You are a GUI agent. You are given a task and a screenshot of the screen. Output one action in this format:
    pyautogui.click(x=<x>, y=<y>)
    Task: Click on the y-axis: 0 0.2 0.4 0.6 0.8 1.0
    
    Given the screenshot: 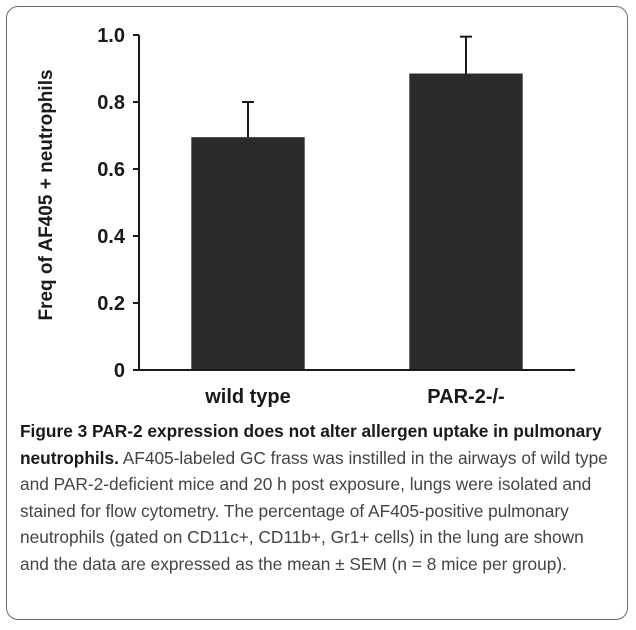 What is the action you would take?
    pyautogui.click(x=118, y=203)
    